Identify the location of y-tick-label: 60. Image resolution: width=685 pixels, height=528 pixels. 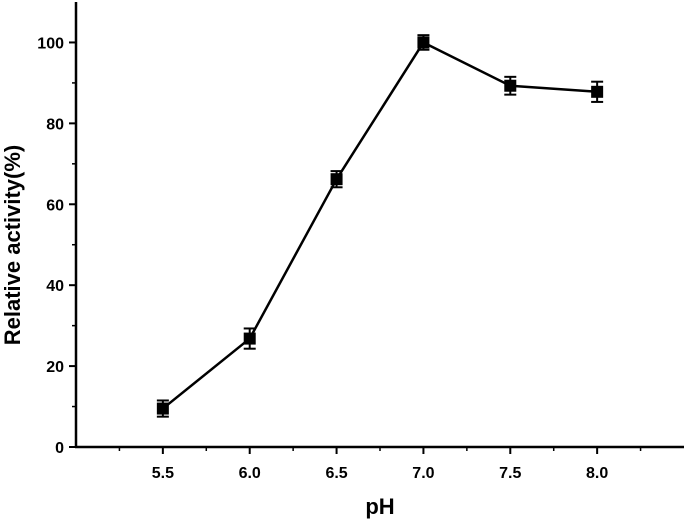
(55, 205).